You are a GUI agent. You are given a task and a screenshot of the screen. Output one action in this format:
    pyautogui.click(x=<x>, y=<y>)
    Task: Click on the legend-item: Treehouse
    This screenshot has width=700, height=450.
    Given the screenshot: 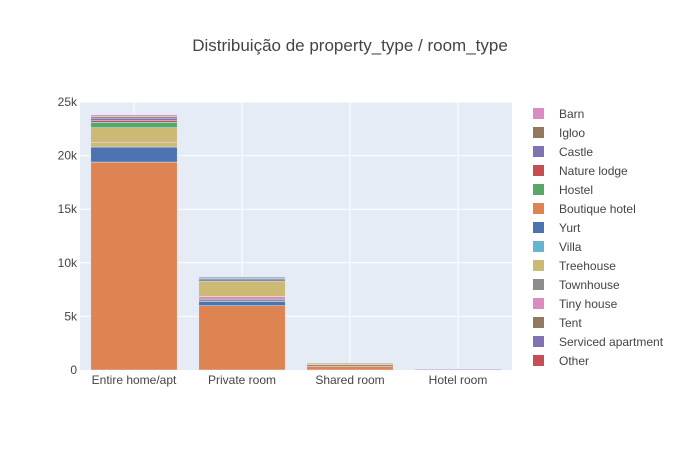 What is the action you would take?
    pyautogui.click(x=574, y=266)
    